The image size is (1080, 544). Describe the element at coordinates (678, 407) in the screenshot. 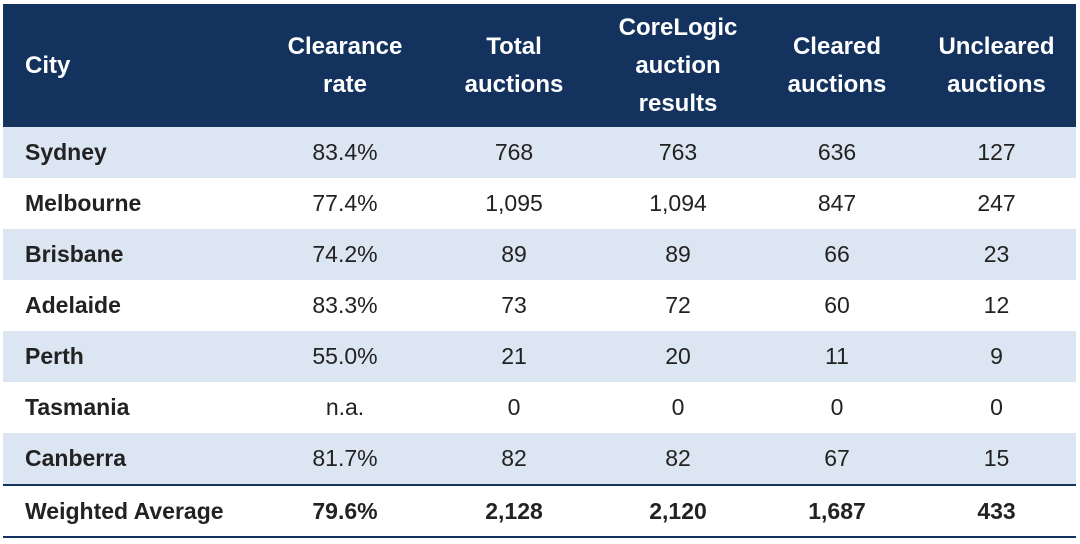

I see `cell-corelogic-auction-results: 0` at that location.